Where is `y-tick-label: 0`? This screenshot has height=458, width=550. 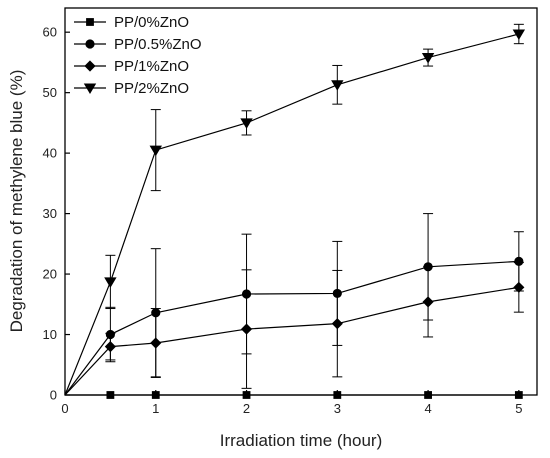 y-tick-label: 0 is located at coordinates (53, 395).